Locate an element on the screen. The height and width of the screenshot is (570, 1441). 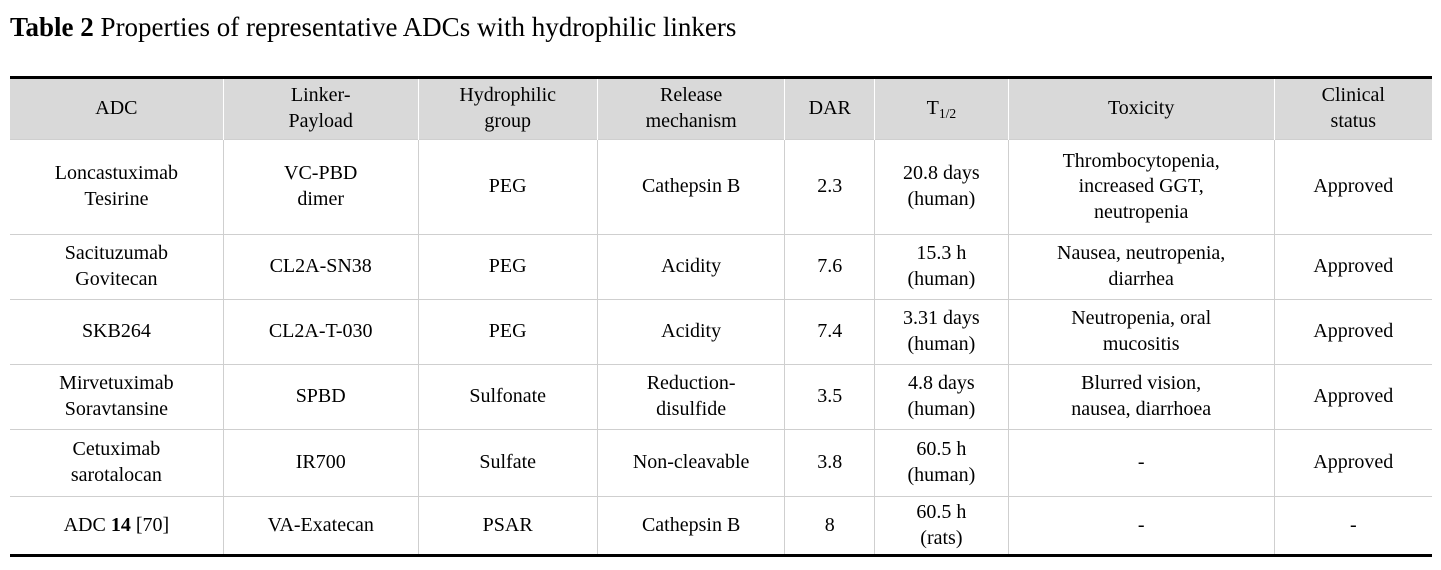
cell-hydrophilic-group-row-6: PSAR is located at coordinates (507, 526).